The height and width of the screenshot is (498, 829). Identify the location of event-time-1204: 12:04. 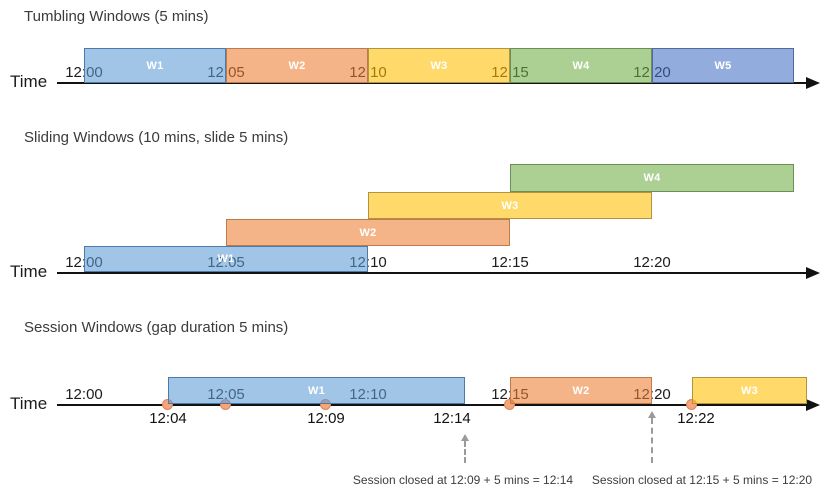
(168, 418).